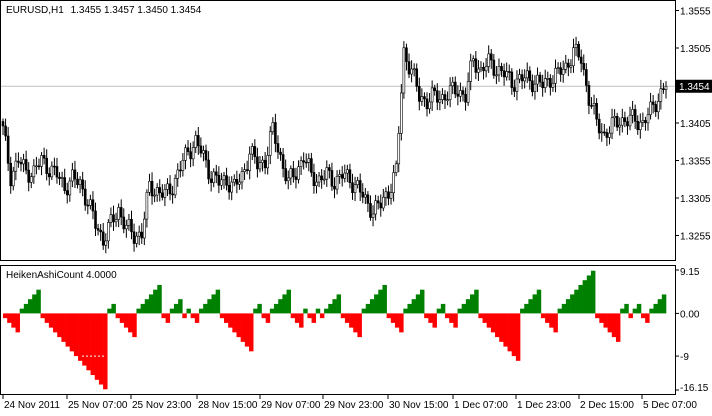 The image size is (712, 416). I want to click on y-tick-label: 0.00, so click(690, 314).